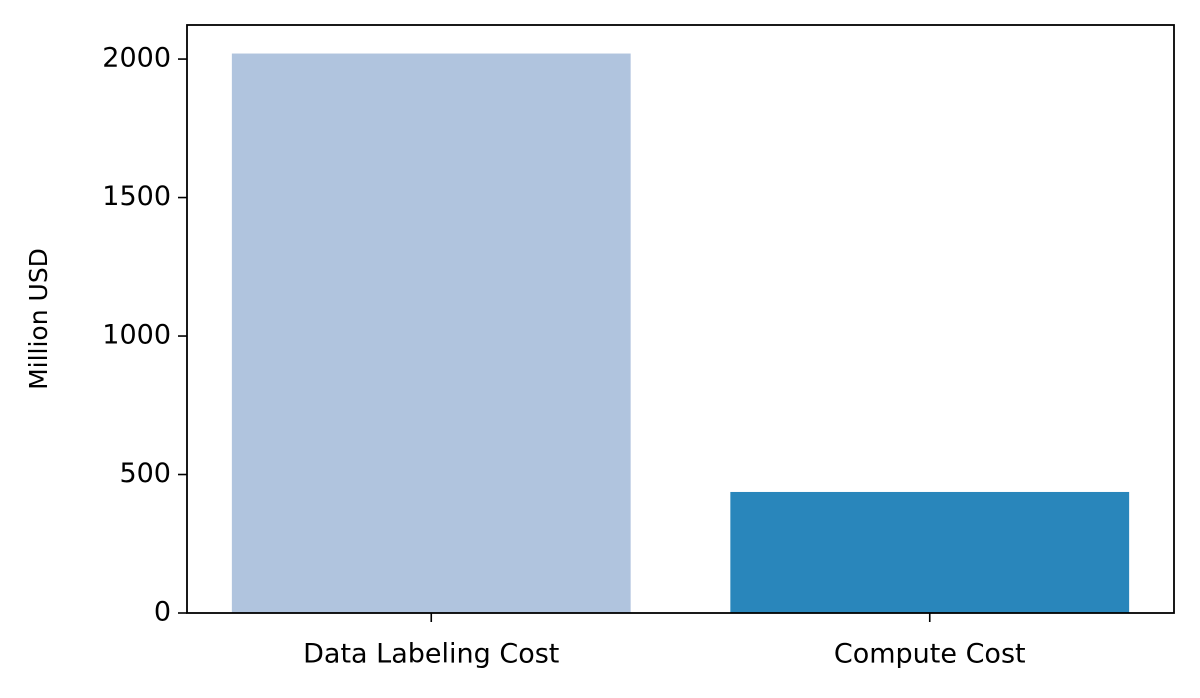  Describe the element at coordinates (162, 612) in the screenshot. I see `y-tick-label: 0` at that location.